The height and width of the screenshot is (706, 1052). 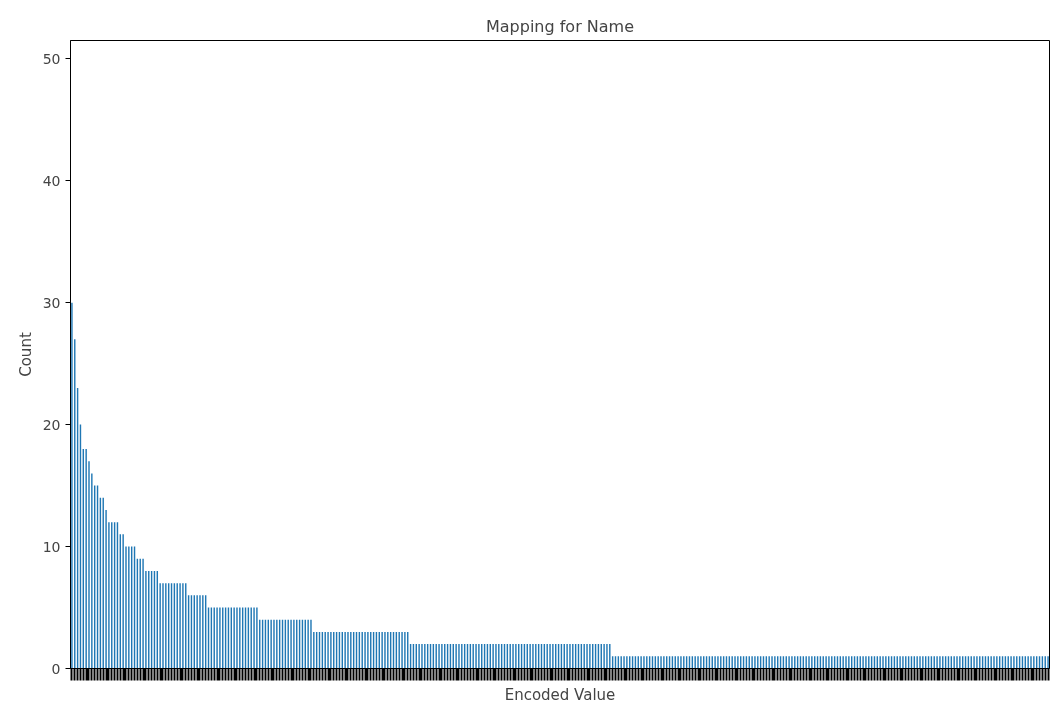 What do you see at coordinates (51, 302) in the screenshot?
I see `y-tick-label: 30` at bounding box center [51, 302].